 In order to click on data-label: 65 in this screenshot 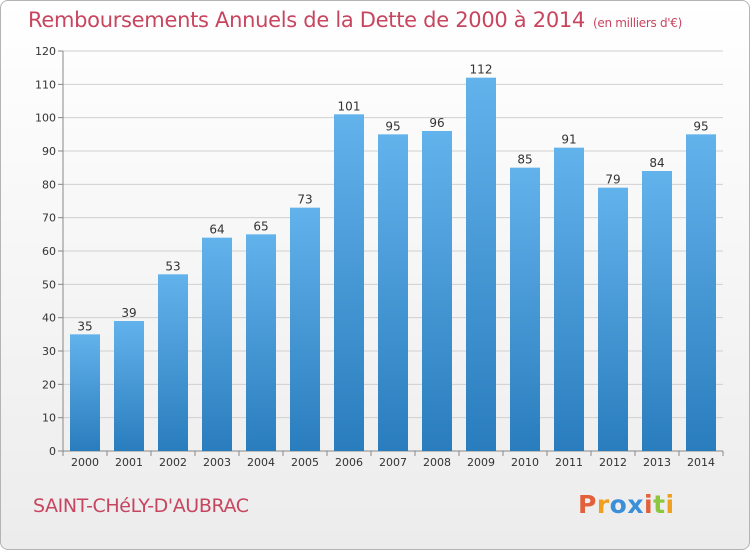, I will do `click(260, 226)`.